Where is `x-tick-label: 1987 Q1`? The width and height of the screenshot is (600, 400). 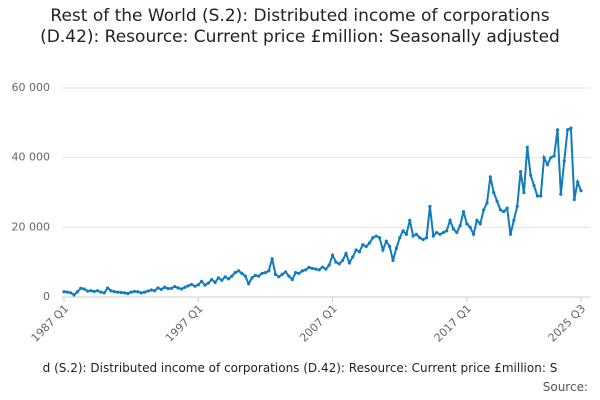
x-tick-label: 1987 Q1 is located at coordinates (50, 323).